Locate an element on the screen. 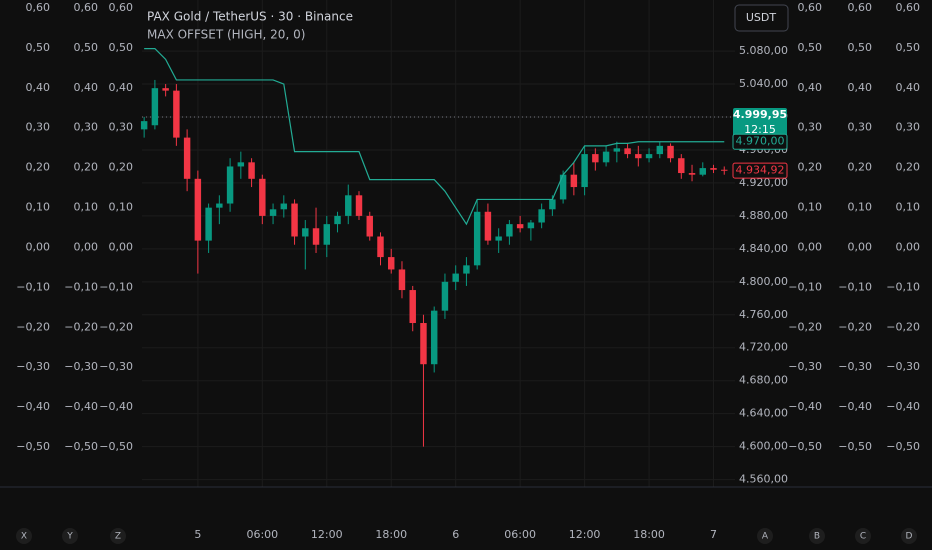  indicator-label: MAX OFFSET (HIGH, 20, 0) is located at coordinates (226, 35).